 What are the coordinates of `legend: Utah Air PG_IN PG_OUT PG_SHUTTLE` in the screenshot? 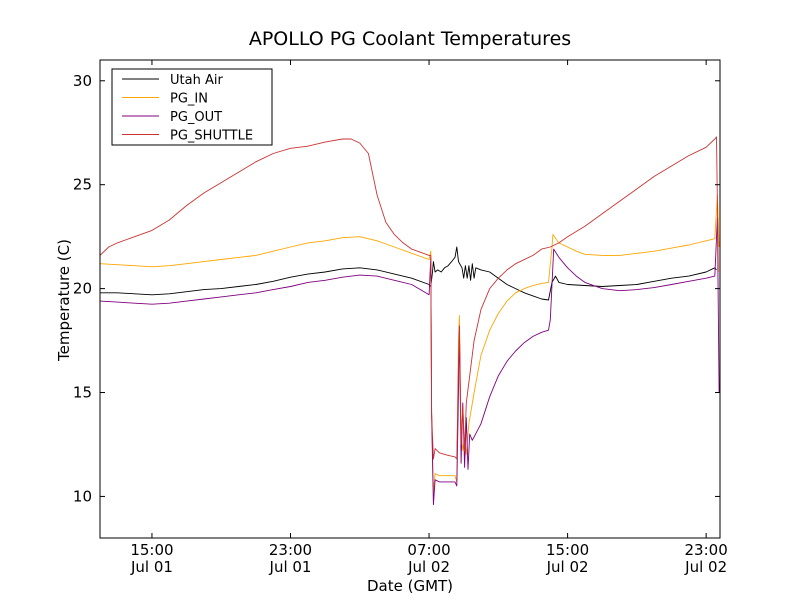 It's located at (192, 107).